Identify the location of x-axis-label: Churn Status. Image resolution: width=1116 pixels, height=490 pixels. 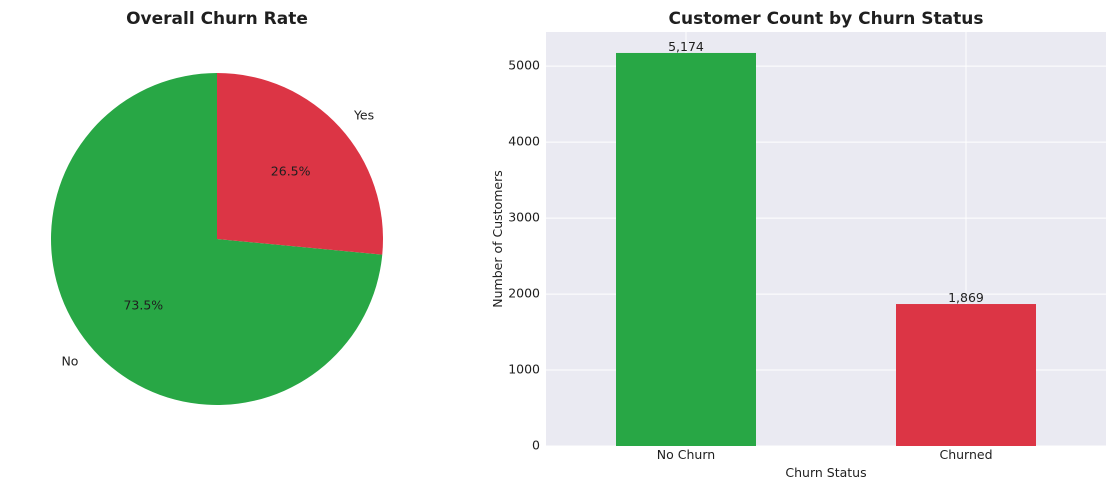
(825, 472).